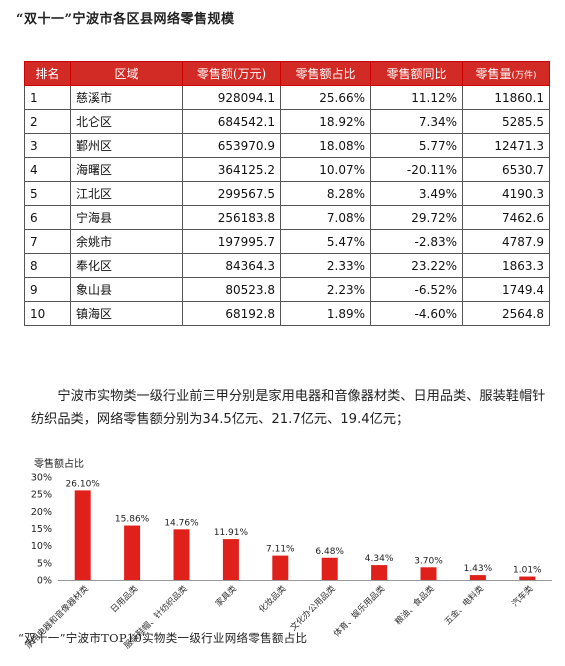 The width and height of the screenshot is (565, 666). Describe the element at coordinates (47, 145) in the screenshot. I see `cell-rank: 3` at that location.